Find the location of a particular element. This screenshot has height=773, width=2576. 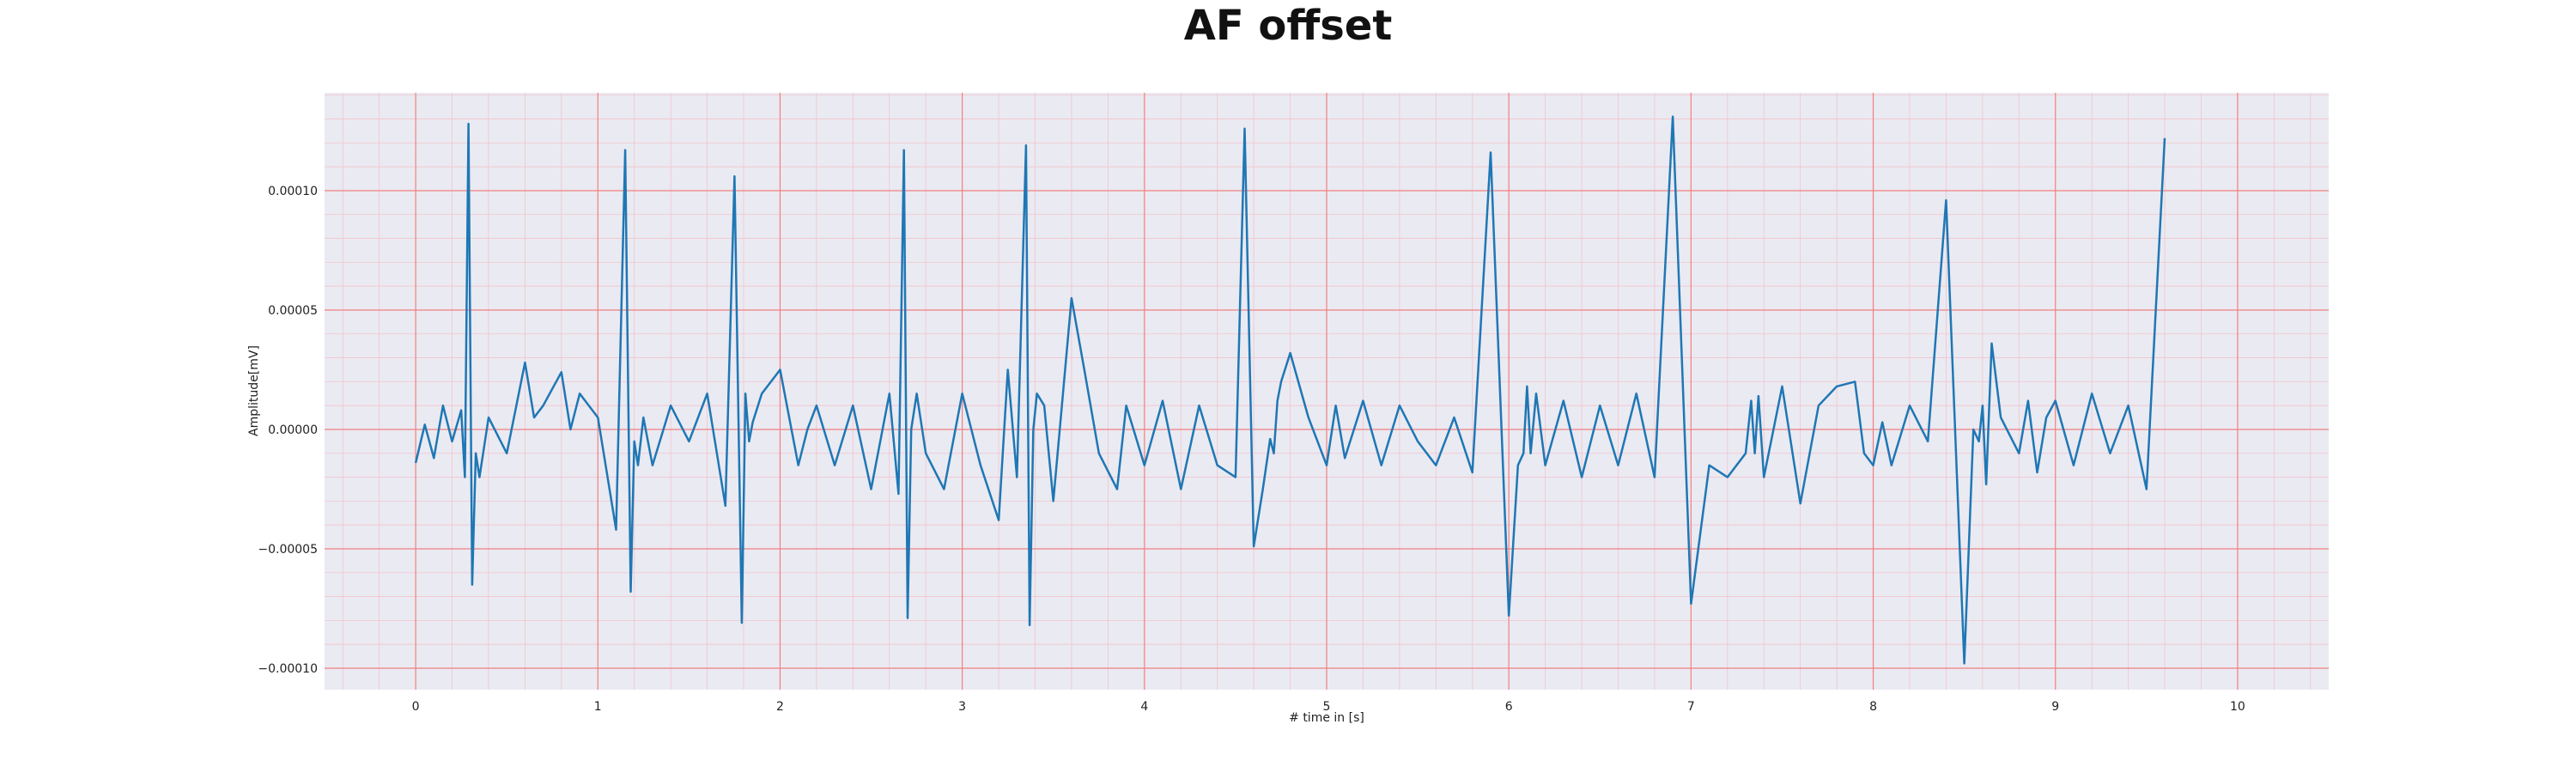

x-tick-label: 6 is located at coordinates (1509, 707).